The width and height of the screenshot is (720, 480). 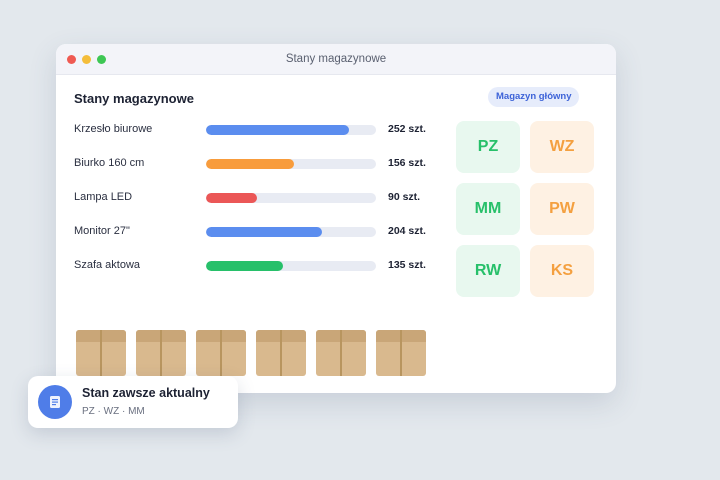 I want to click on toast-title: Stan zawsze aktualny, so click(x=146, y=393).